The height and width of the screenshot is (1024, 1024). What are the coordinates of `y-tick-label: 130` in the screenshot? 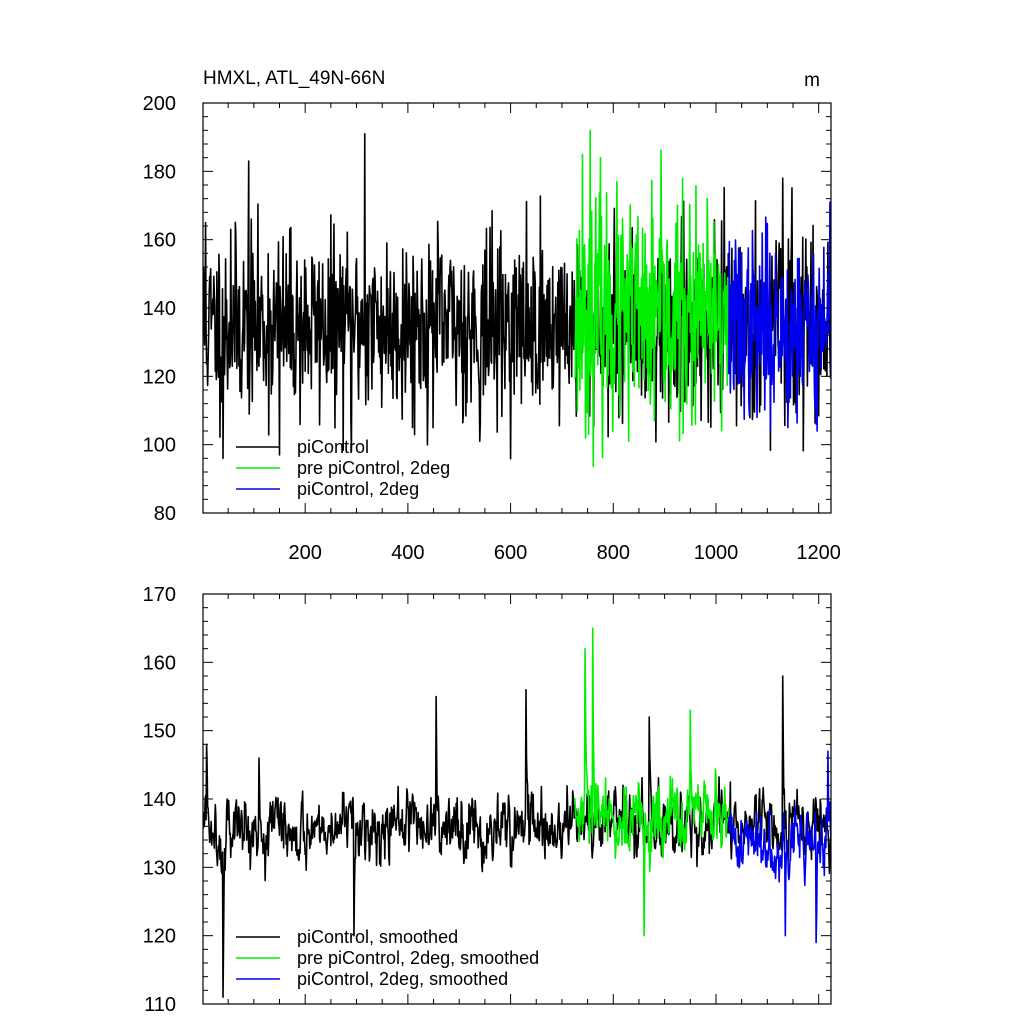 It's located at (159, 868).